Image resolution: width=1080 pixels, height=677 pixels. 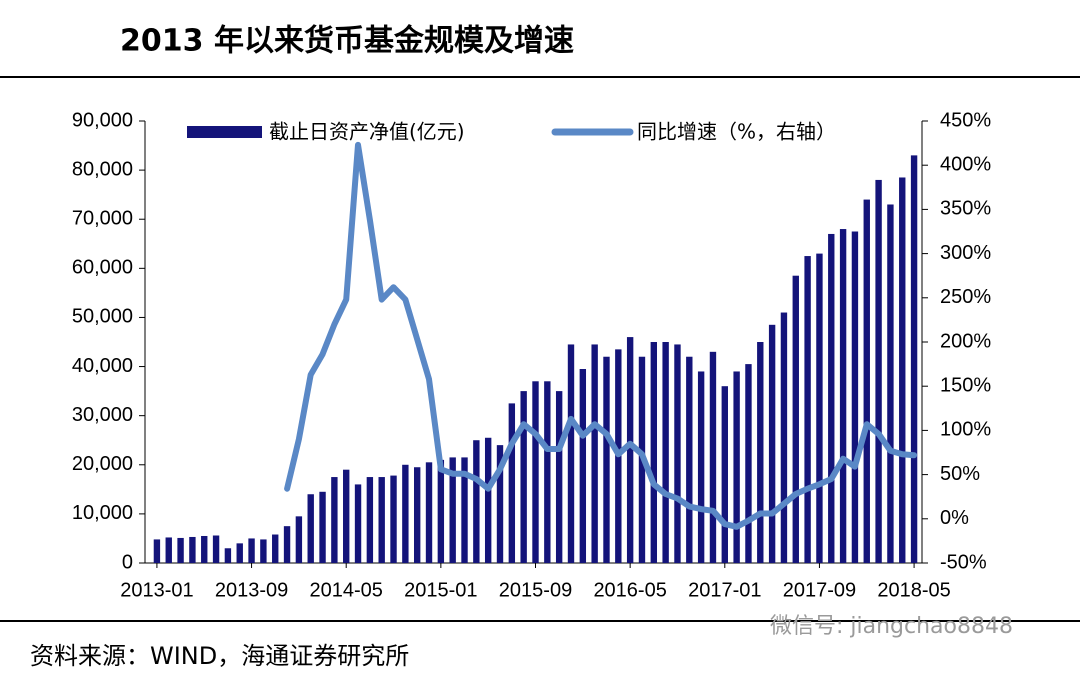 I want to click on x-tick-label: 2015-09, so click(x=535, y=590).